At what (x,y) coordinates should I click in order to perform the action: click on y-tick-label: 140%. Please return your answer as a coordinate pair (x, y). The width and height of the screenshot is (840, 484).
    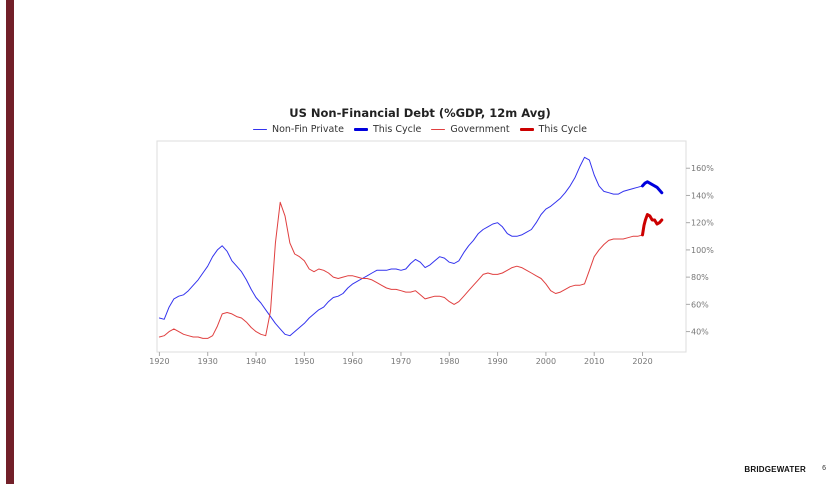
    Looking at the image, I should click on (702, 195).